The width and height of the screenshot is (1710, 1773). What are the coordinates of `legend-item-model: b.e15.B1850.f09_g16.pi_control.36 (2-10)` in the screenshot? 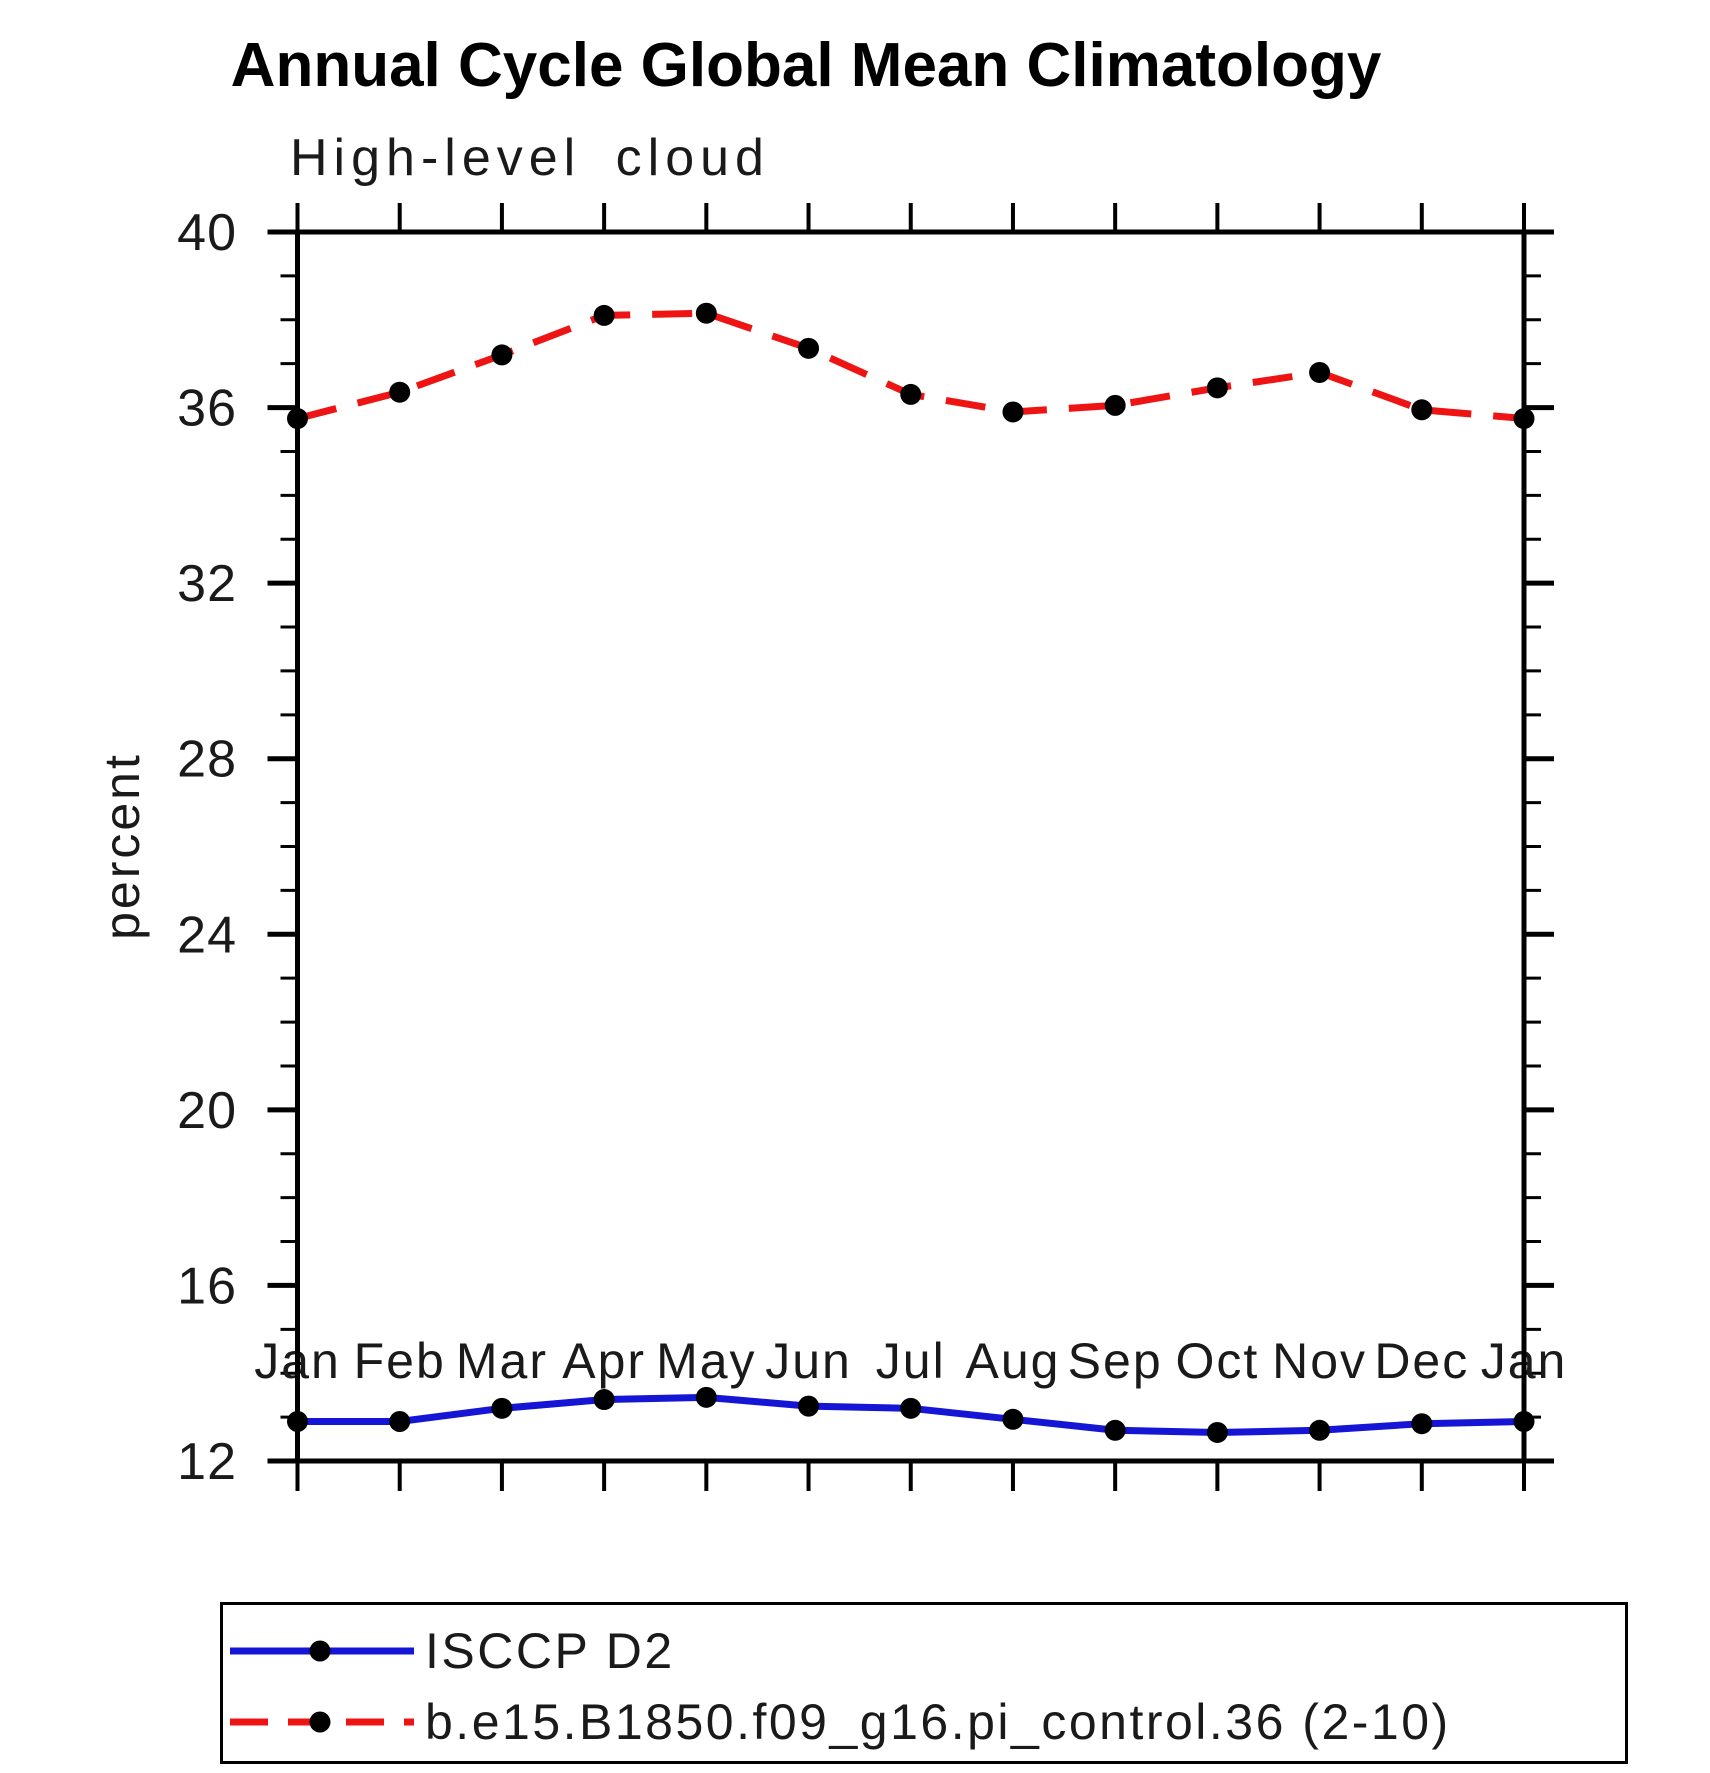 It's located at (837, 1722).